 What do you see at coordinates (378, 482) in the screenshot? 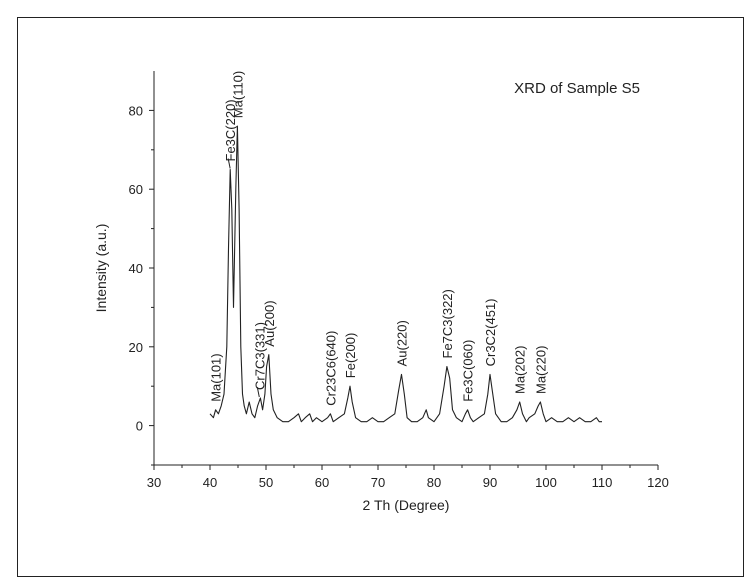
I see `x-tick-label: 70` at bounding box center [378, 482].